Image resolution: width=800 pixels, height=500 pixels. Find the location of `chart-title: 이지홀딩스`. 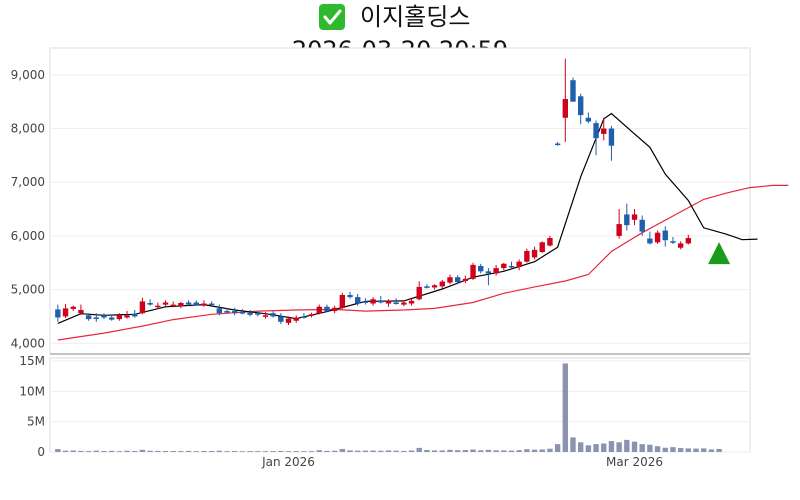

chart-title: 이지홀딩스 is located at coordinates (415, 17).